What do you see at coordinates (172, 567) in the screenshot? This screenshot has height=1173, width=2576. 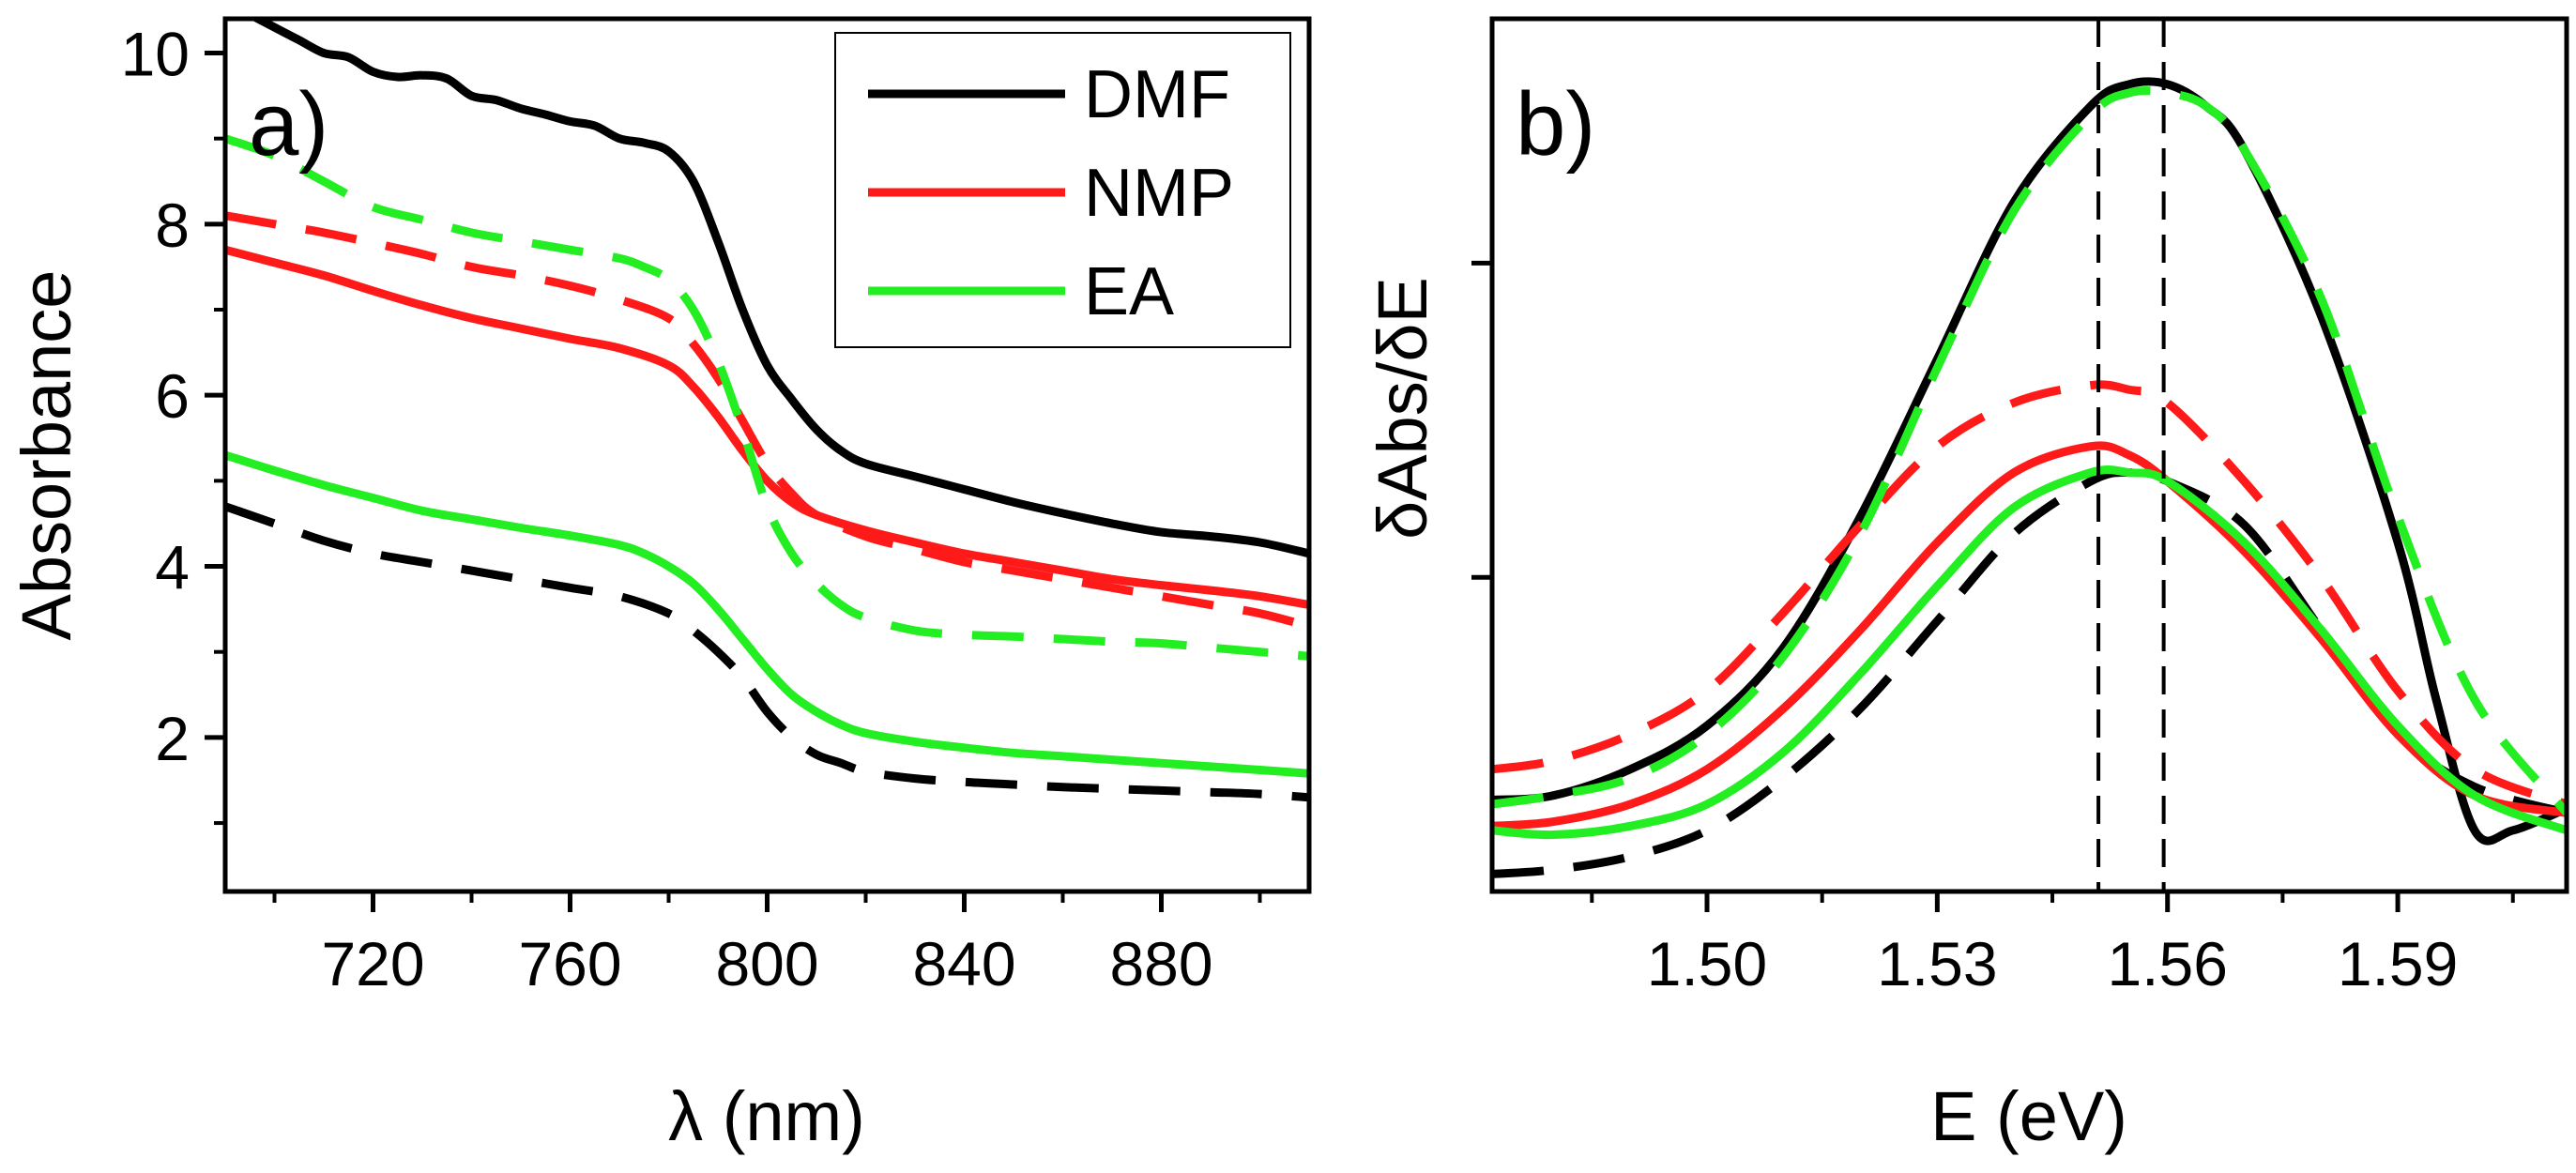 I see `panel-a-ytick-label: 4` at bounding box center [172, 567].